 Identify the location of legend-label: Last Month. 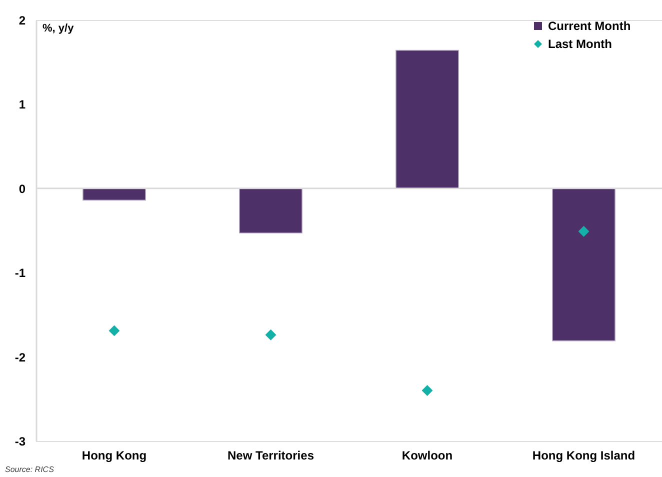
(580, 44).